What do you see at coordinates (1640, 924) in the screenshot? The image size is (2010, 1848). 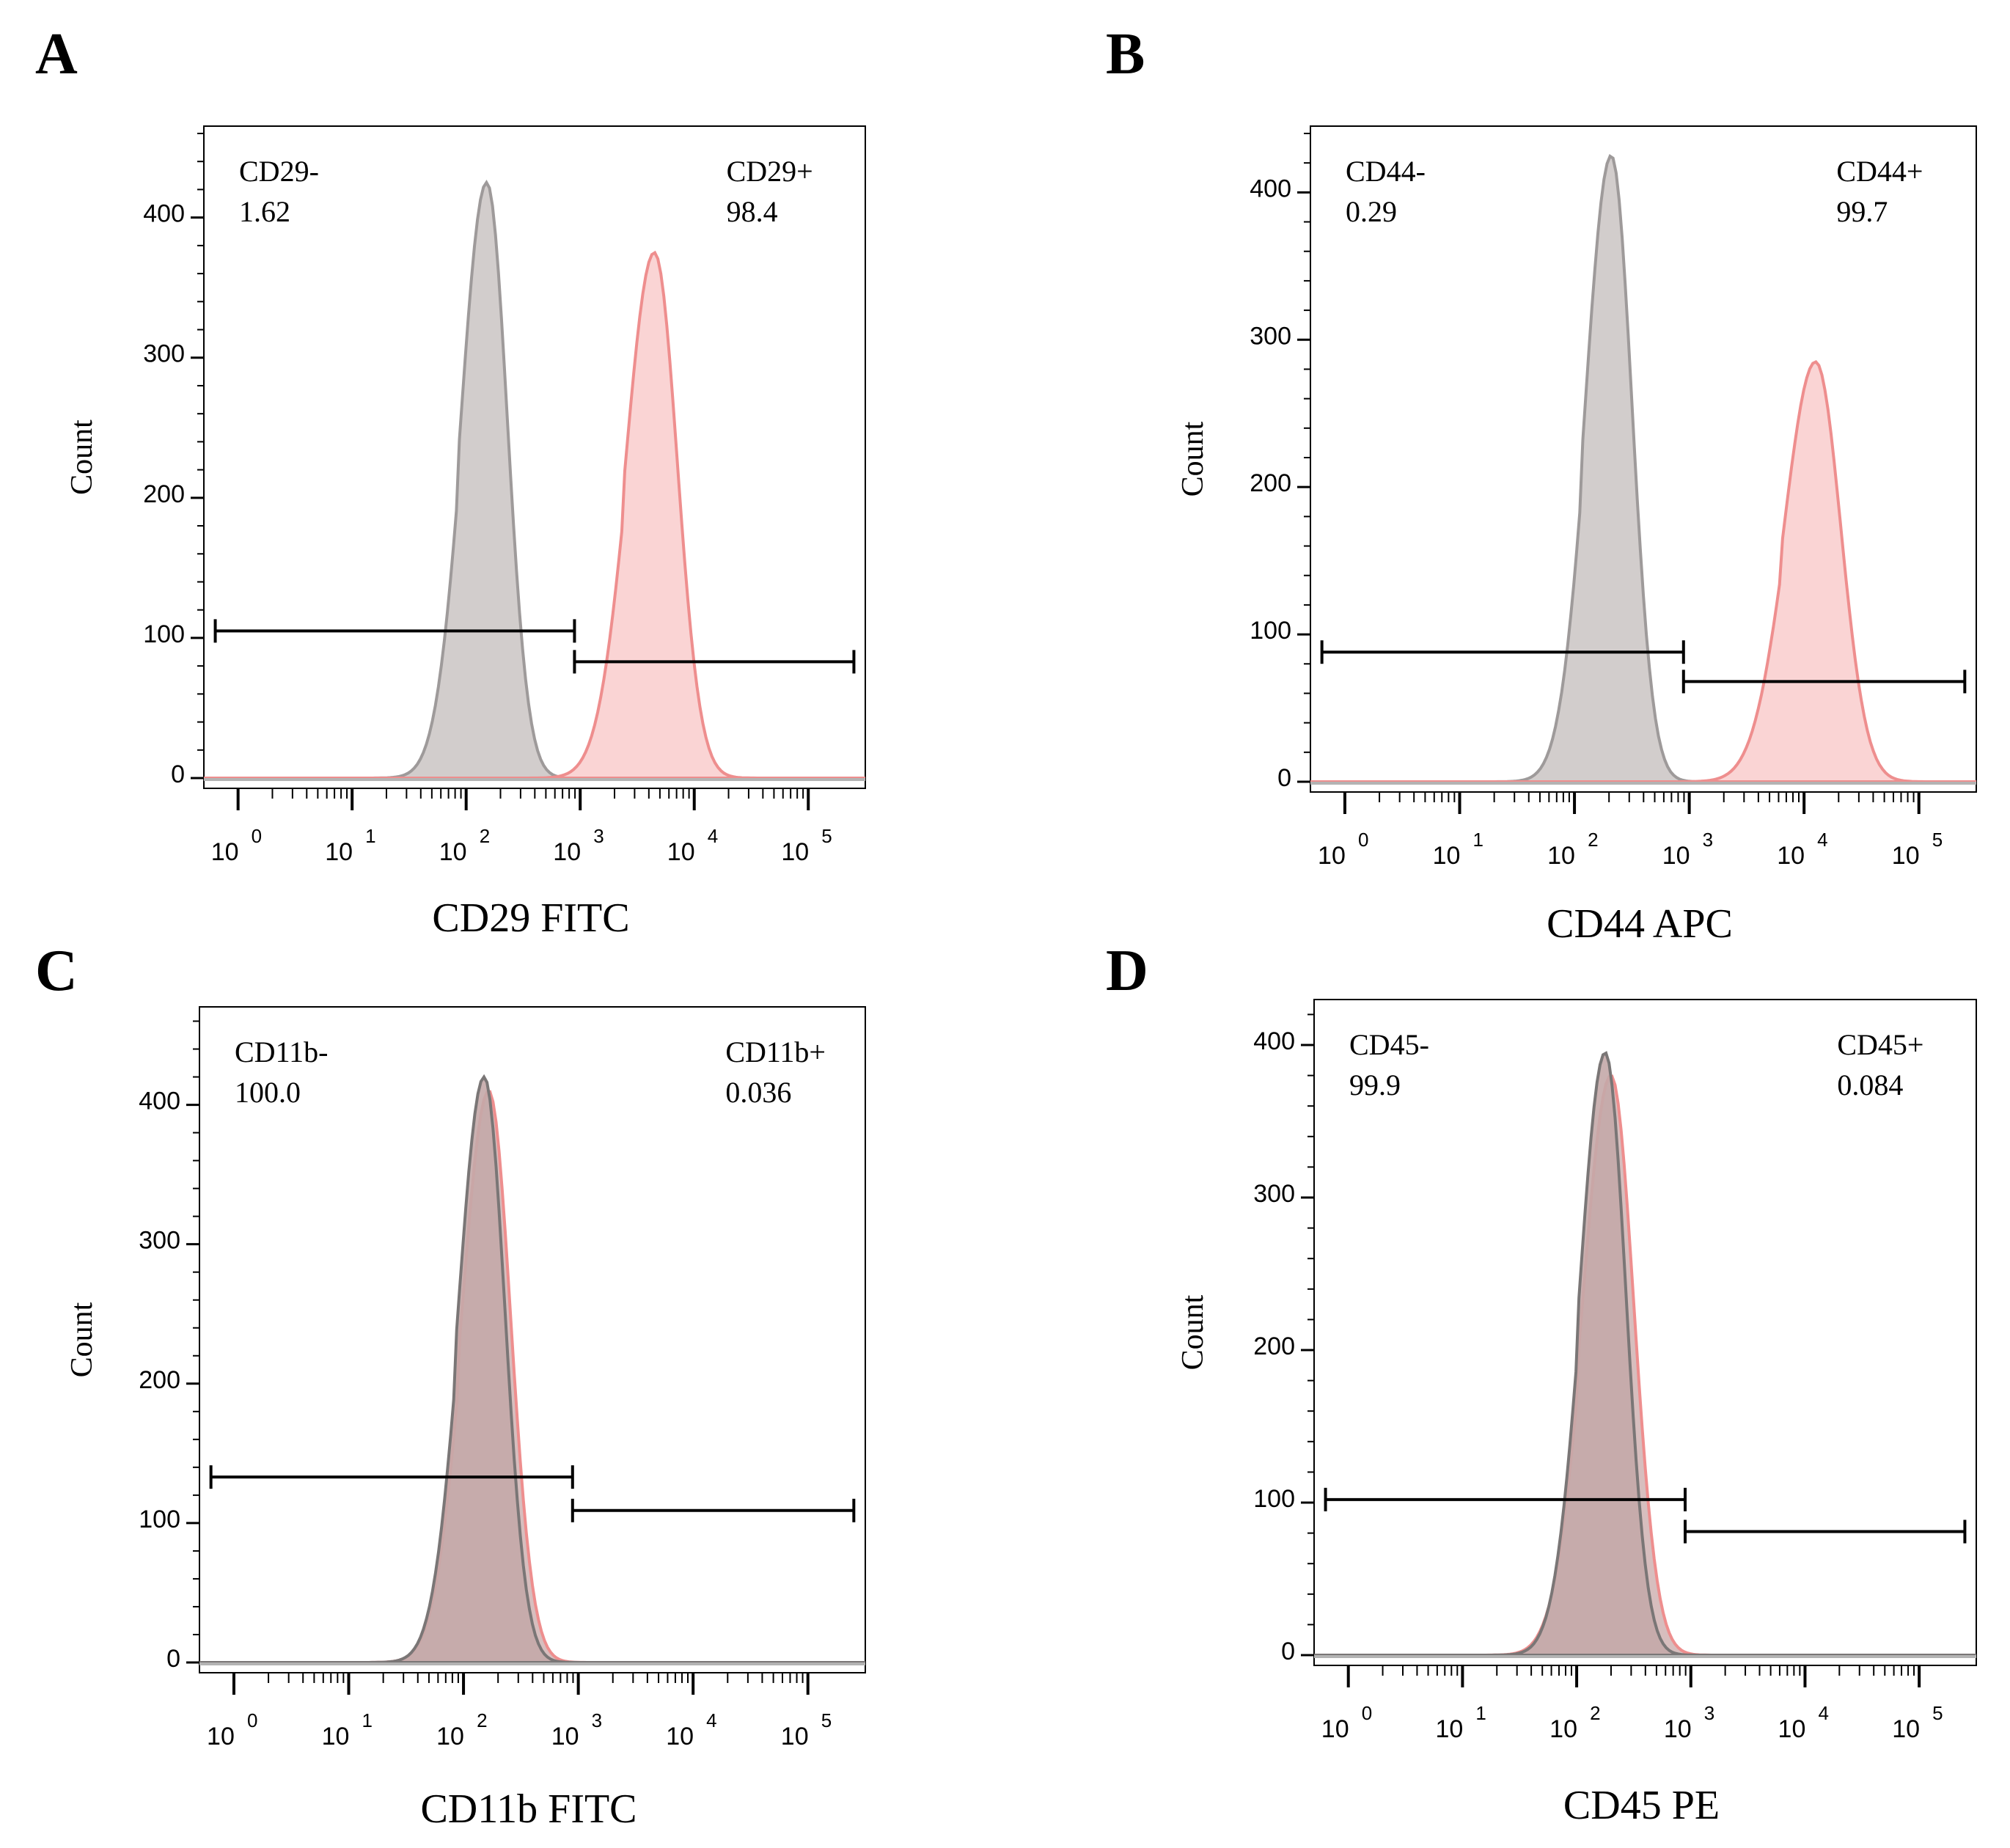 I see `x-axis-label: CD44 APC` at bounding box center [1640, 924].